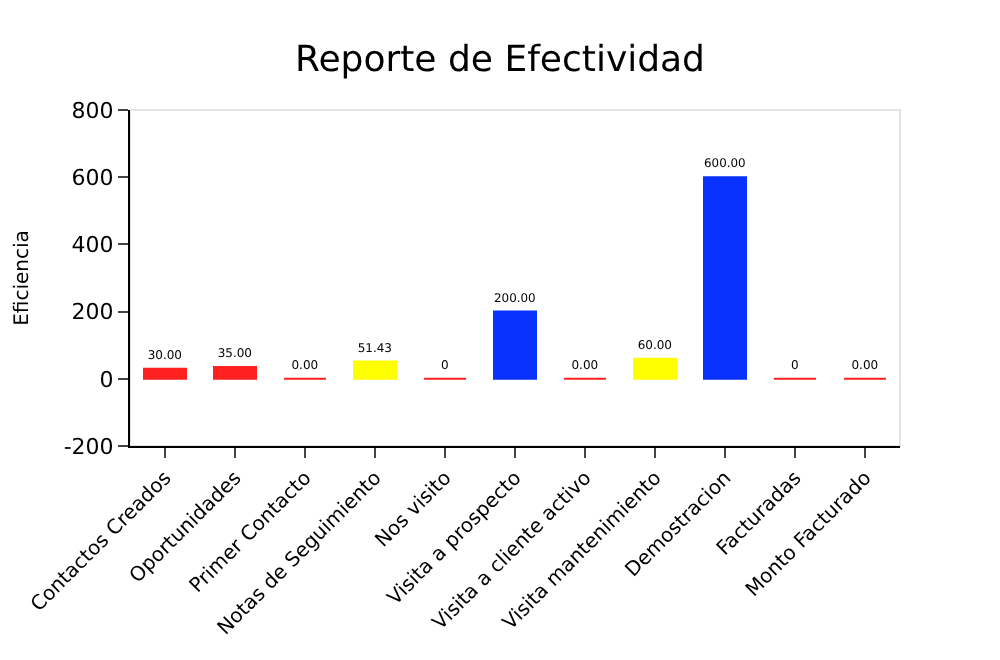 The image size is (1000, 660). I want to click on y-tick-label: 400, so click(92, 245).